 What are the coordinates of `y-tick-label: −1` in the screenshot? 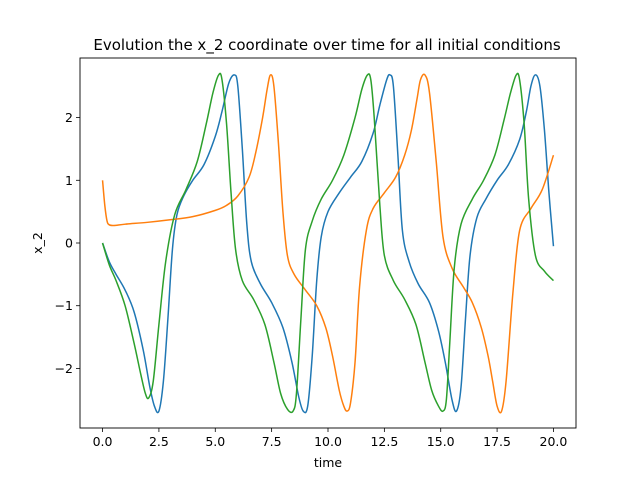 It's located at (64, 305).